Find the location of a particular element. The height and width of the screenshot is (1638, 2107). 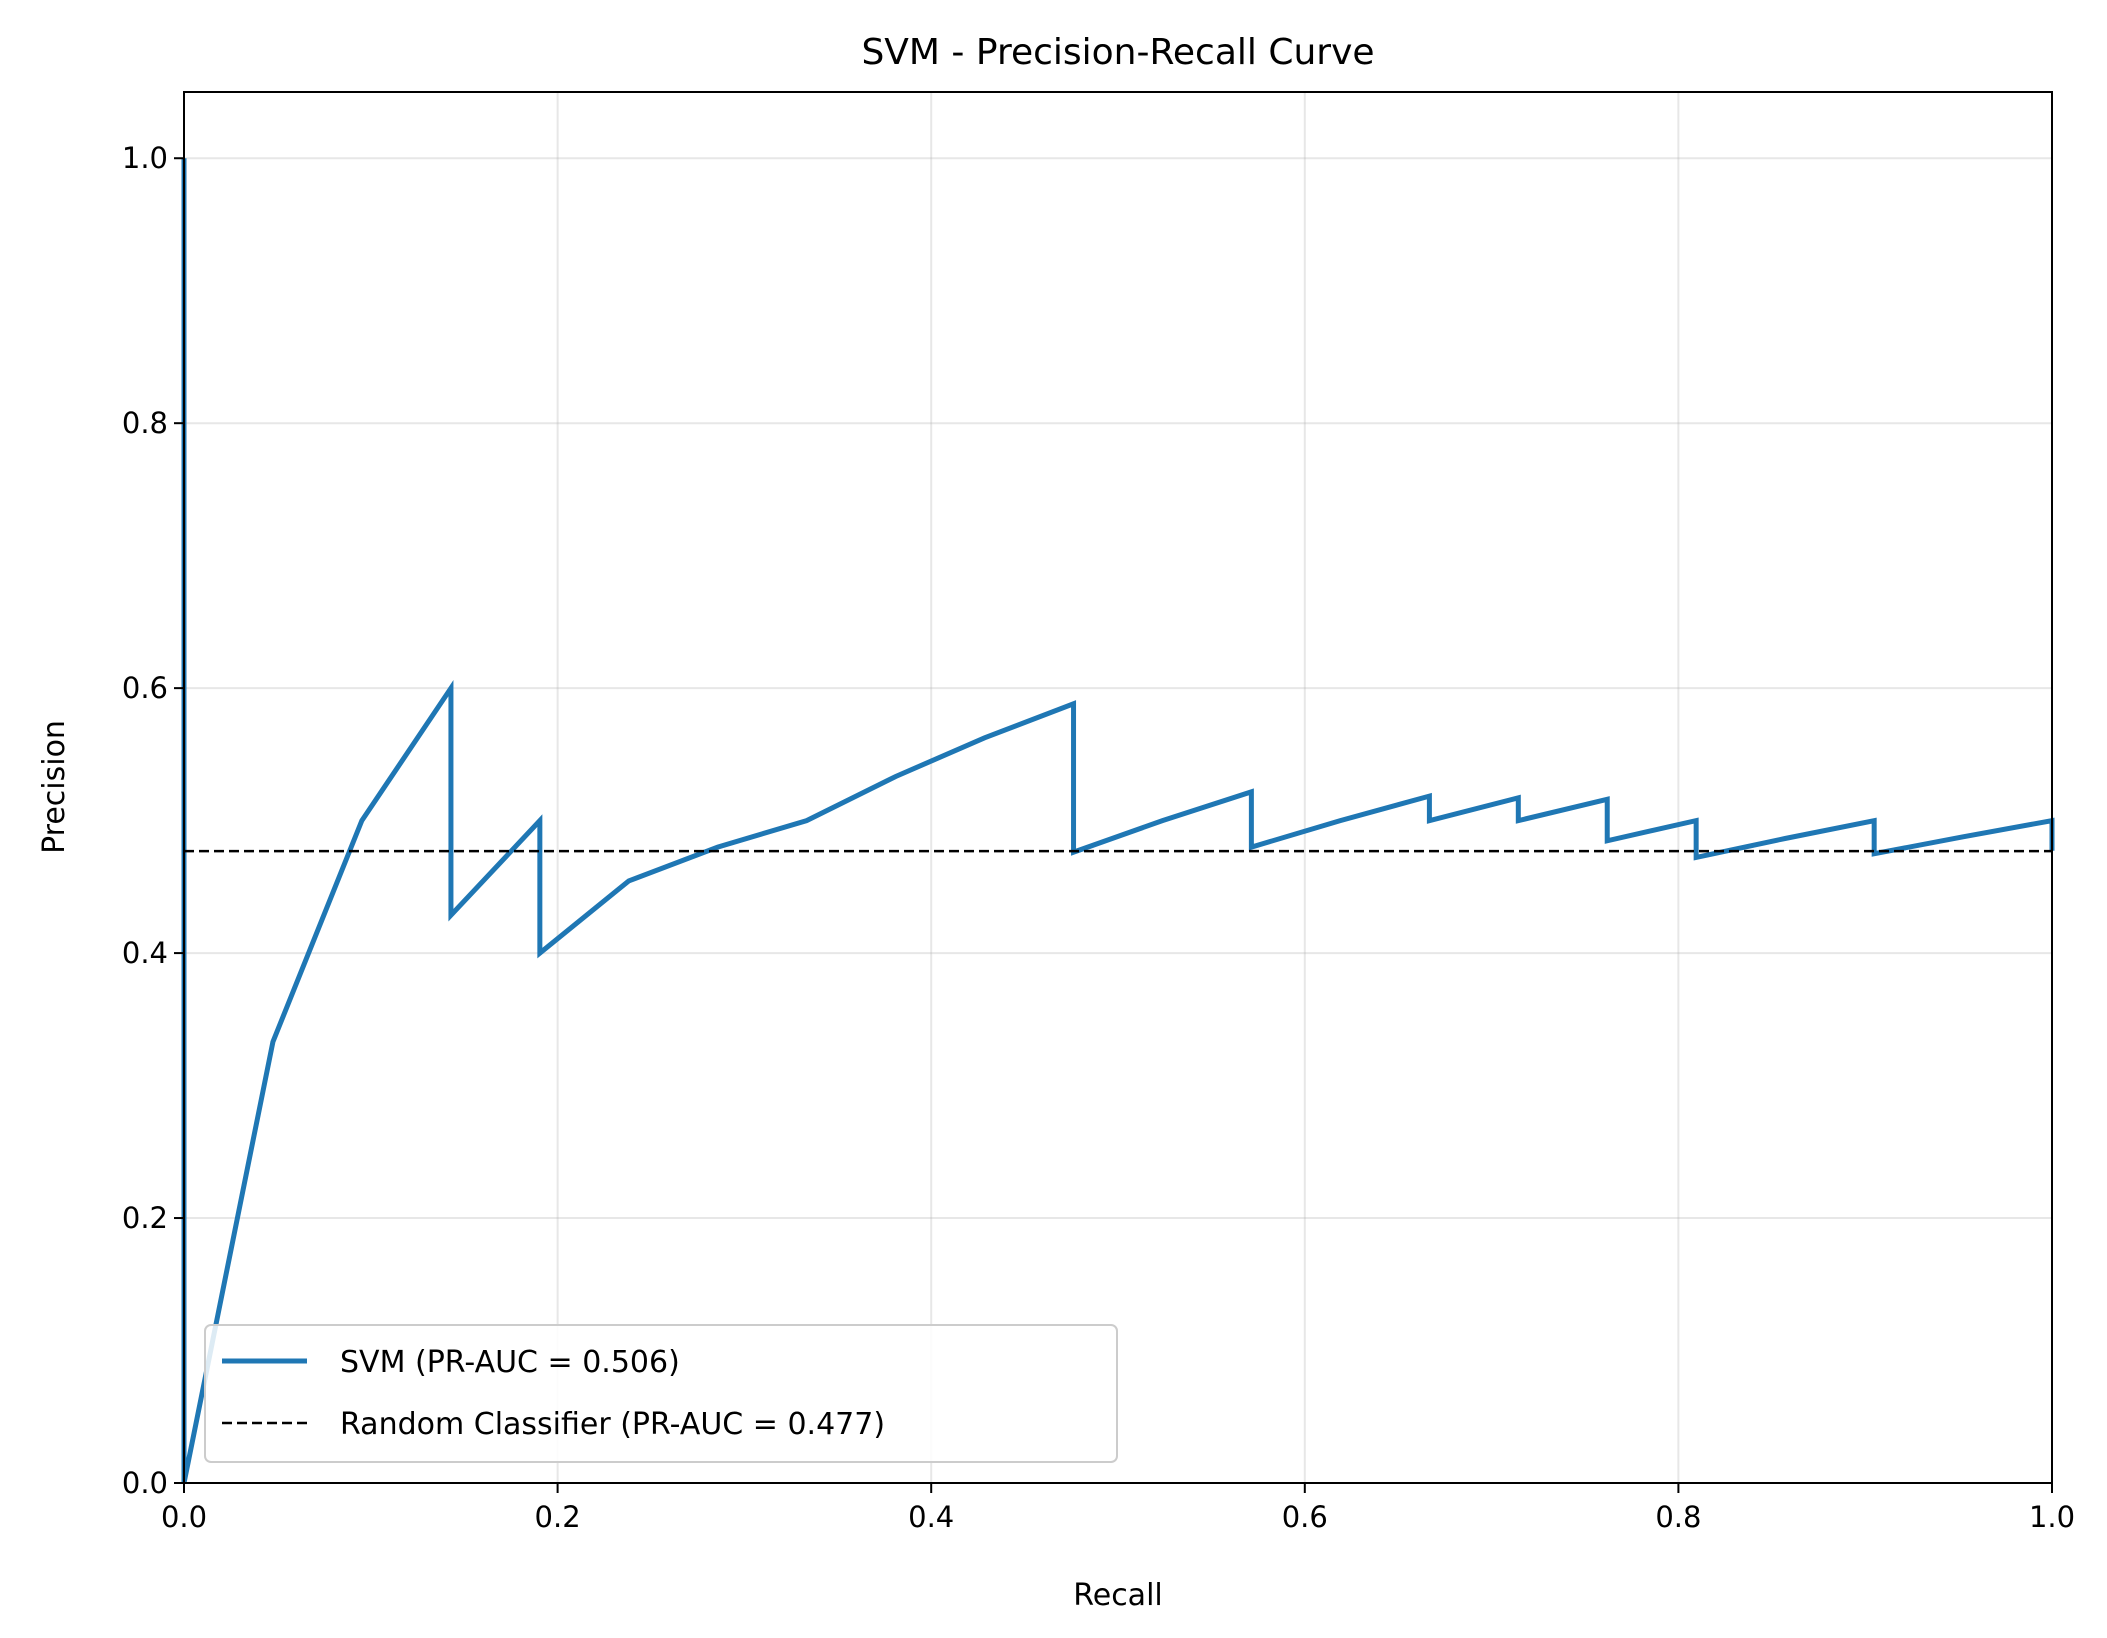

x-tick-label: 0.4 is located at coordinates (931, 1517).